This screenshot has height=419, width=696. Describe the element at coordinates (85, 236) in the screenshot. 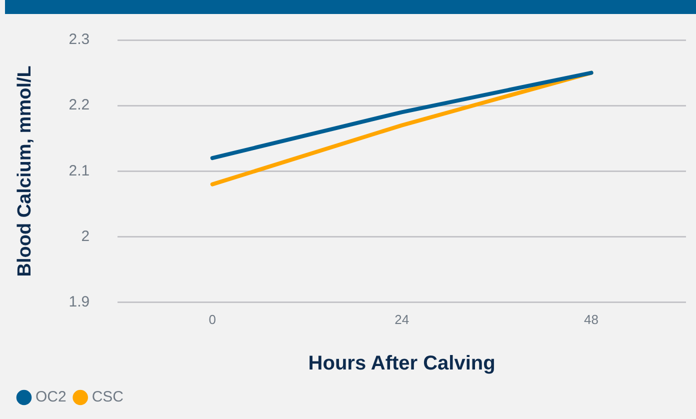

I see `y-tick-label: 2` at that location.